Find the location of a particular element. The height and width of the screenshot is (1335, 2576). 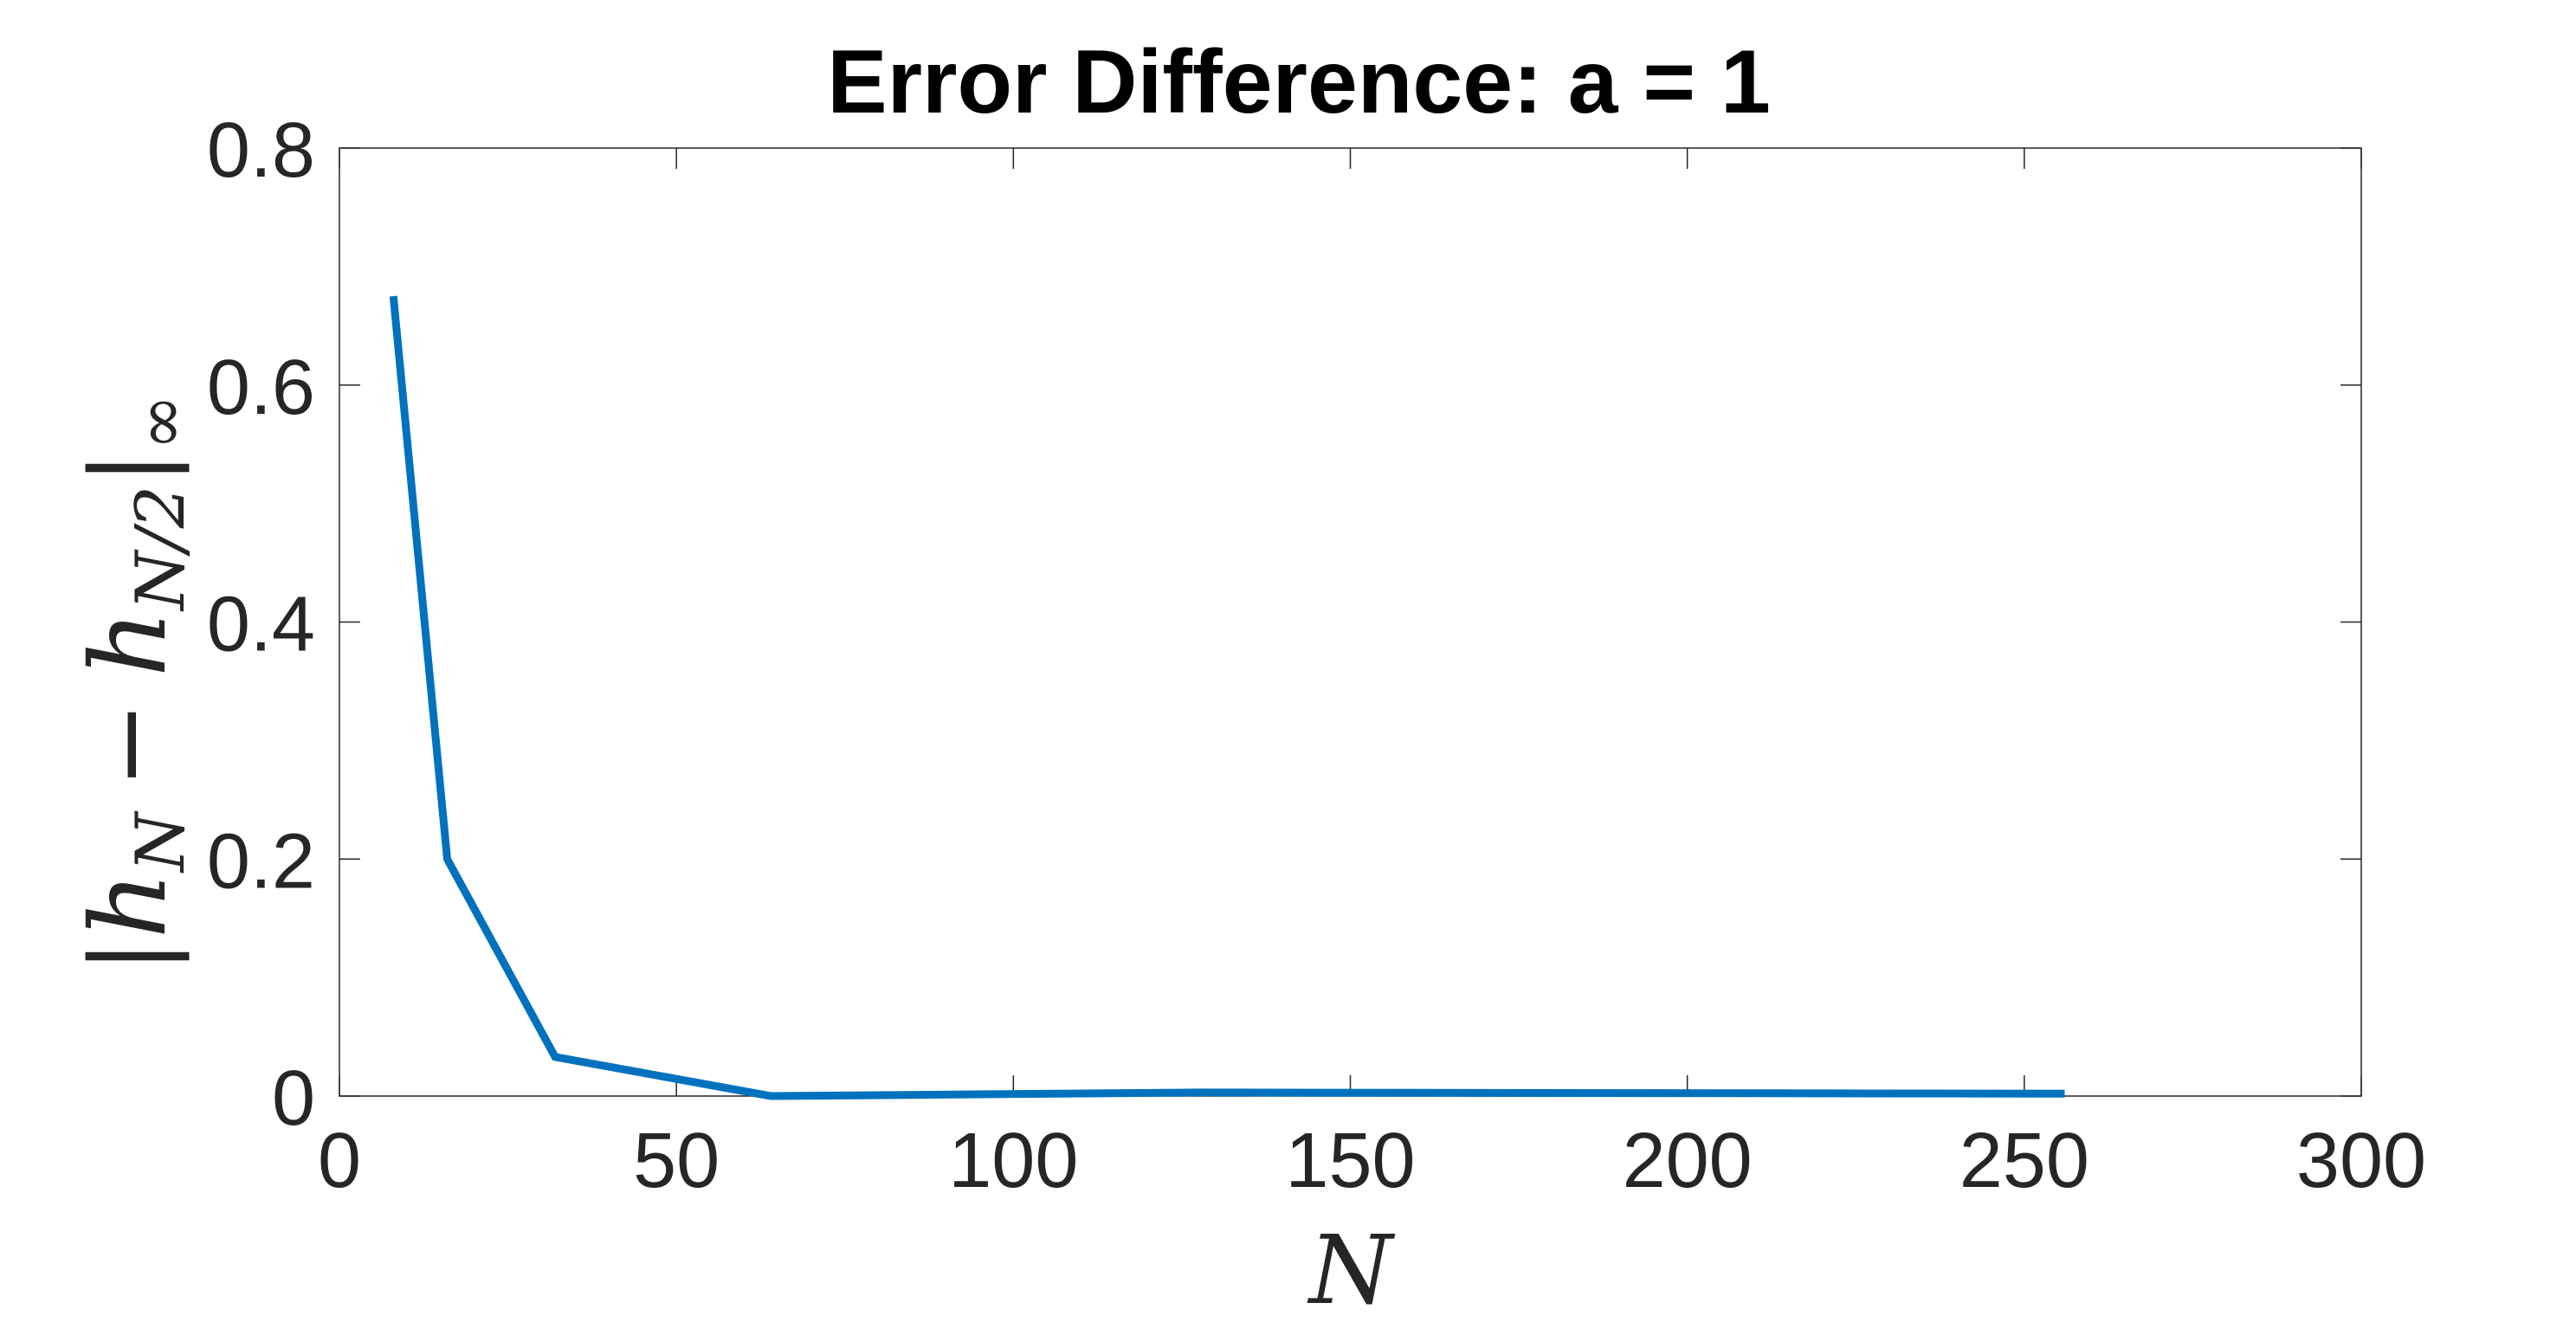

y-axis-label: |hN−hN/2|∞ is located at coordinates (134, 684).